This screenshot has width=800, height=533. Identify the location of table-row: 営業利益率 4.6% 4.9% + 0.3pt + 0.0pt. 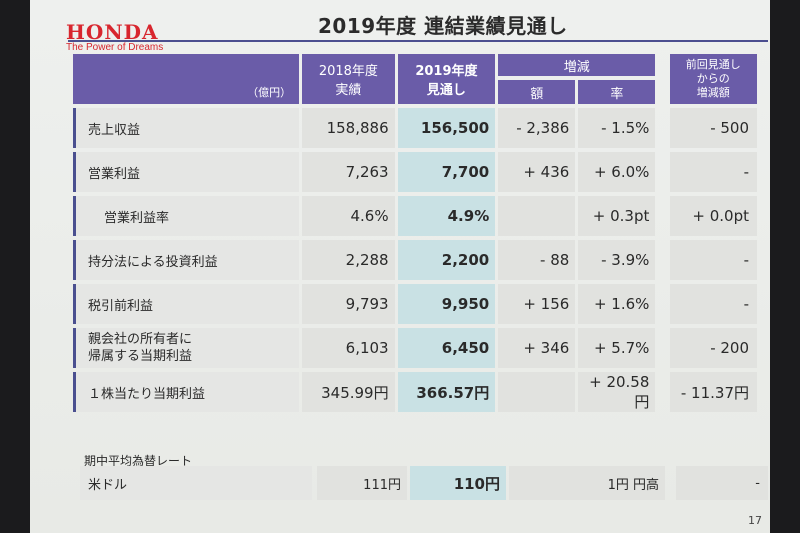
(415, 216).